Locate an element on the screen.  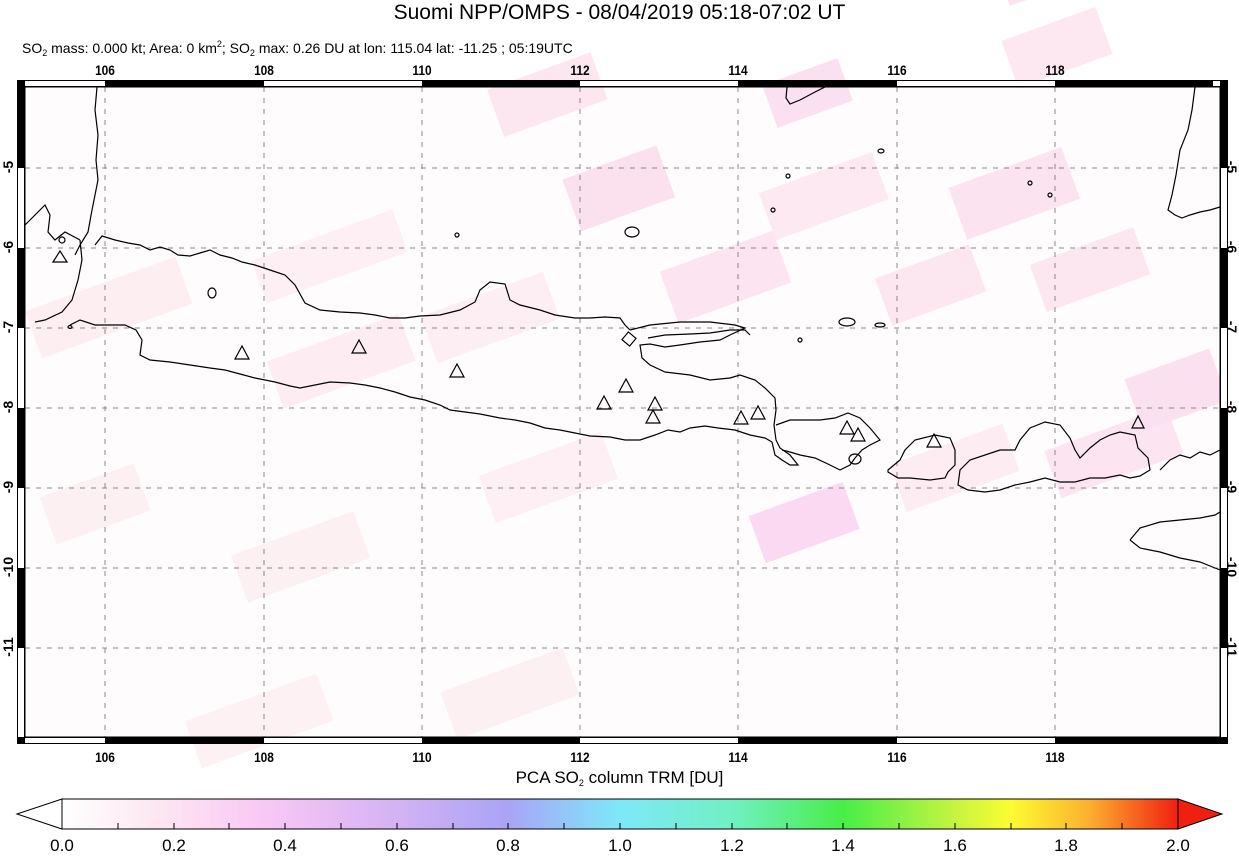
colorbar-tick-label: 1.2 is located at coordinates (732, 845).